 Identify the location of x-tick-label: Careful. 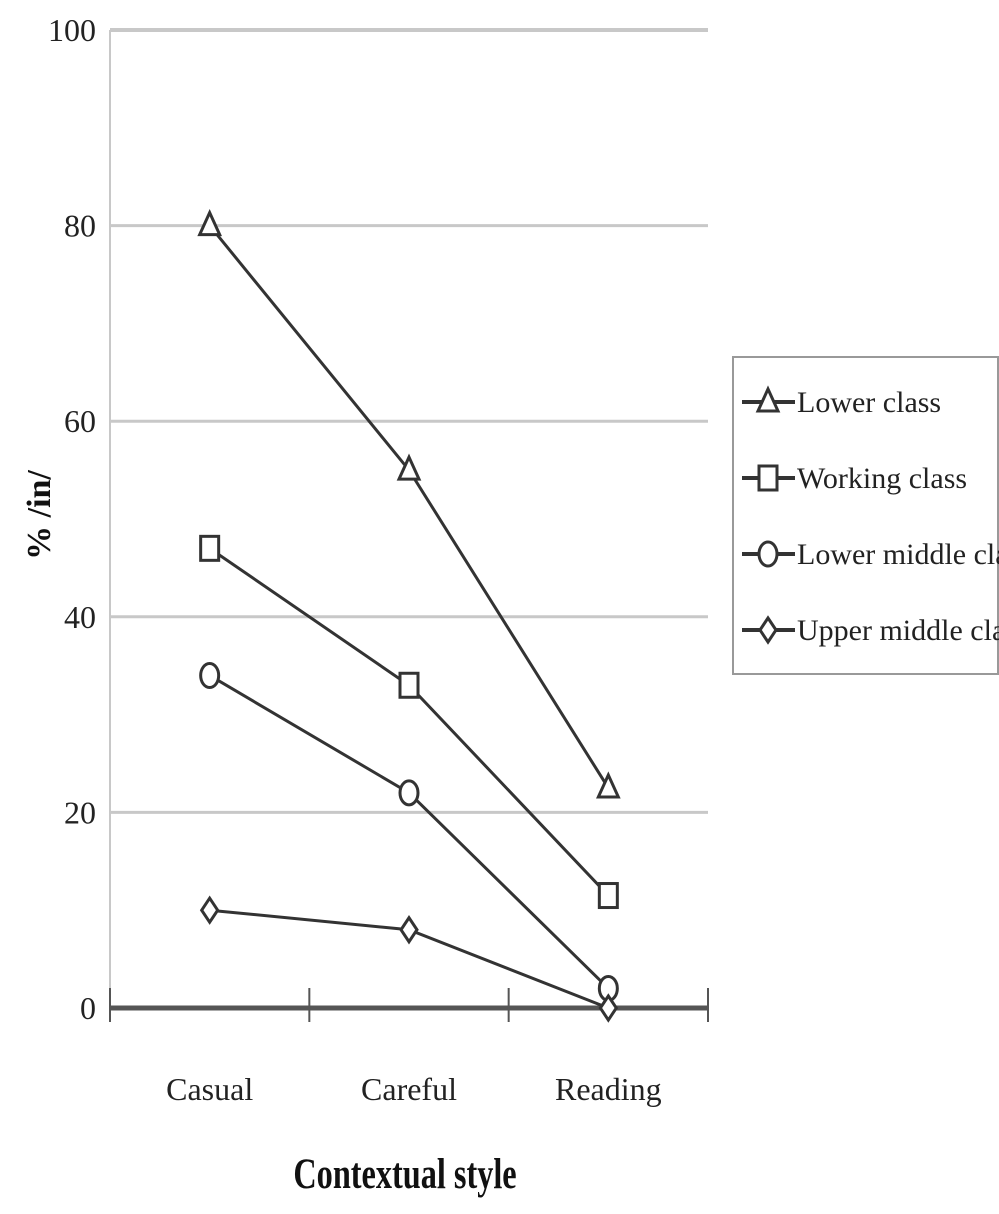
(409, 1089).